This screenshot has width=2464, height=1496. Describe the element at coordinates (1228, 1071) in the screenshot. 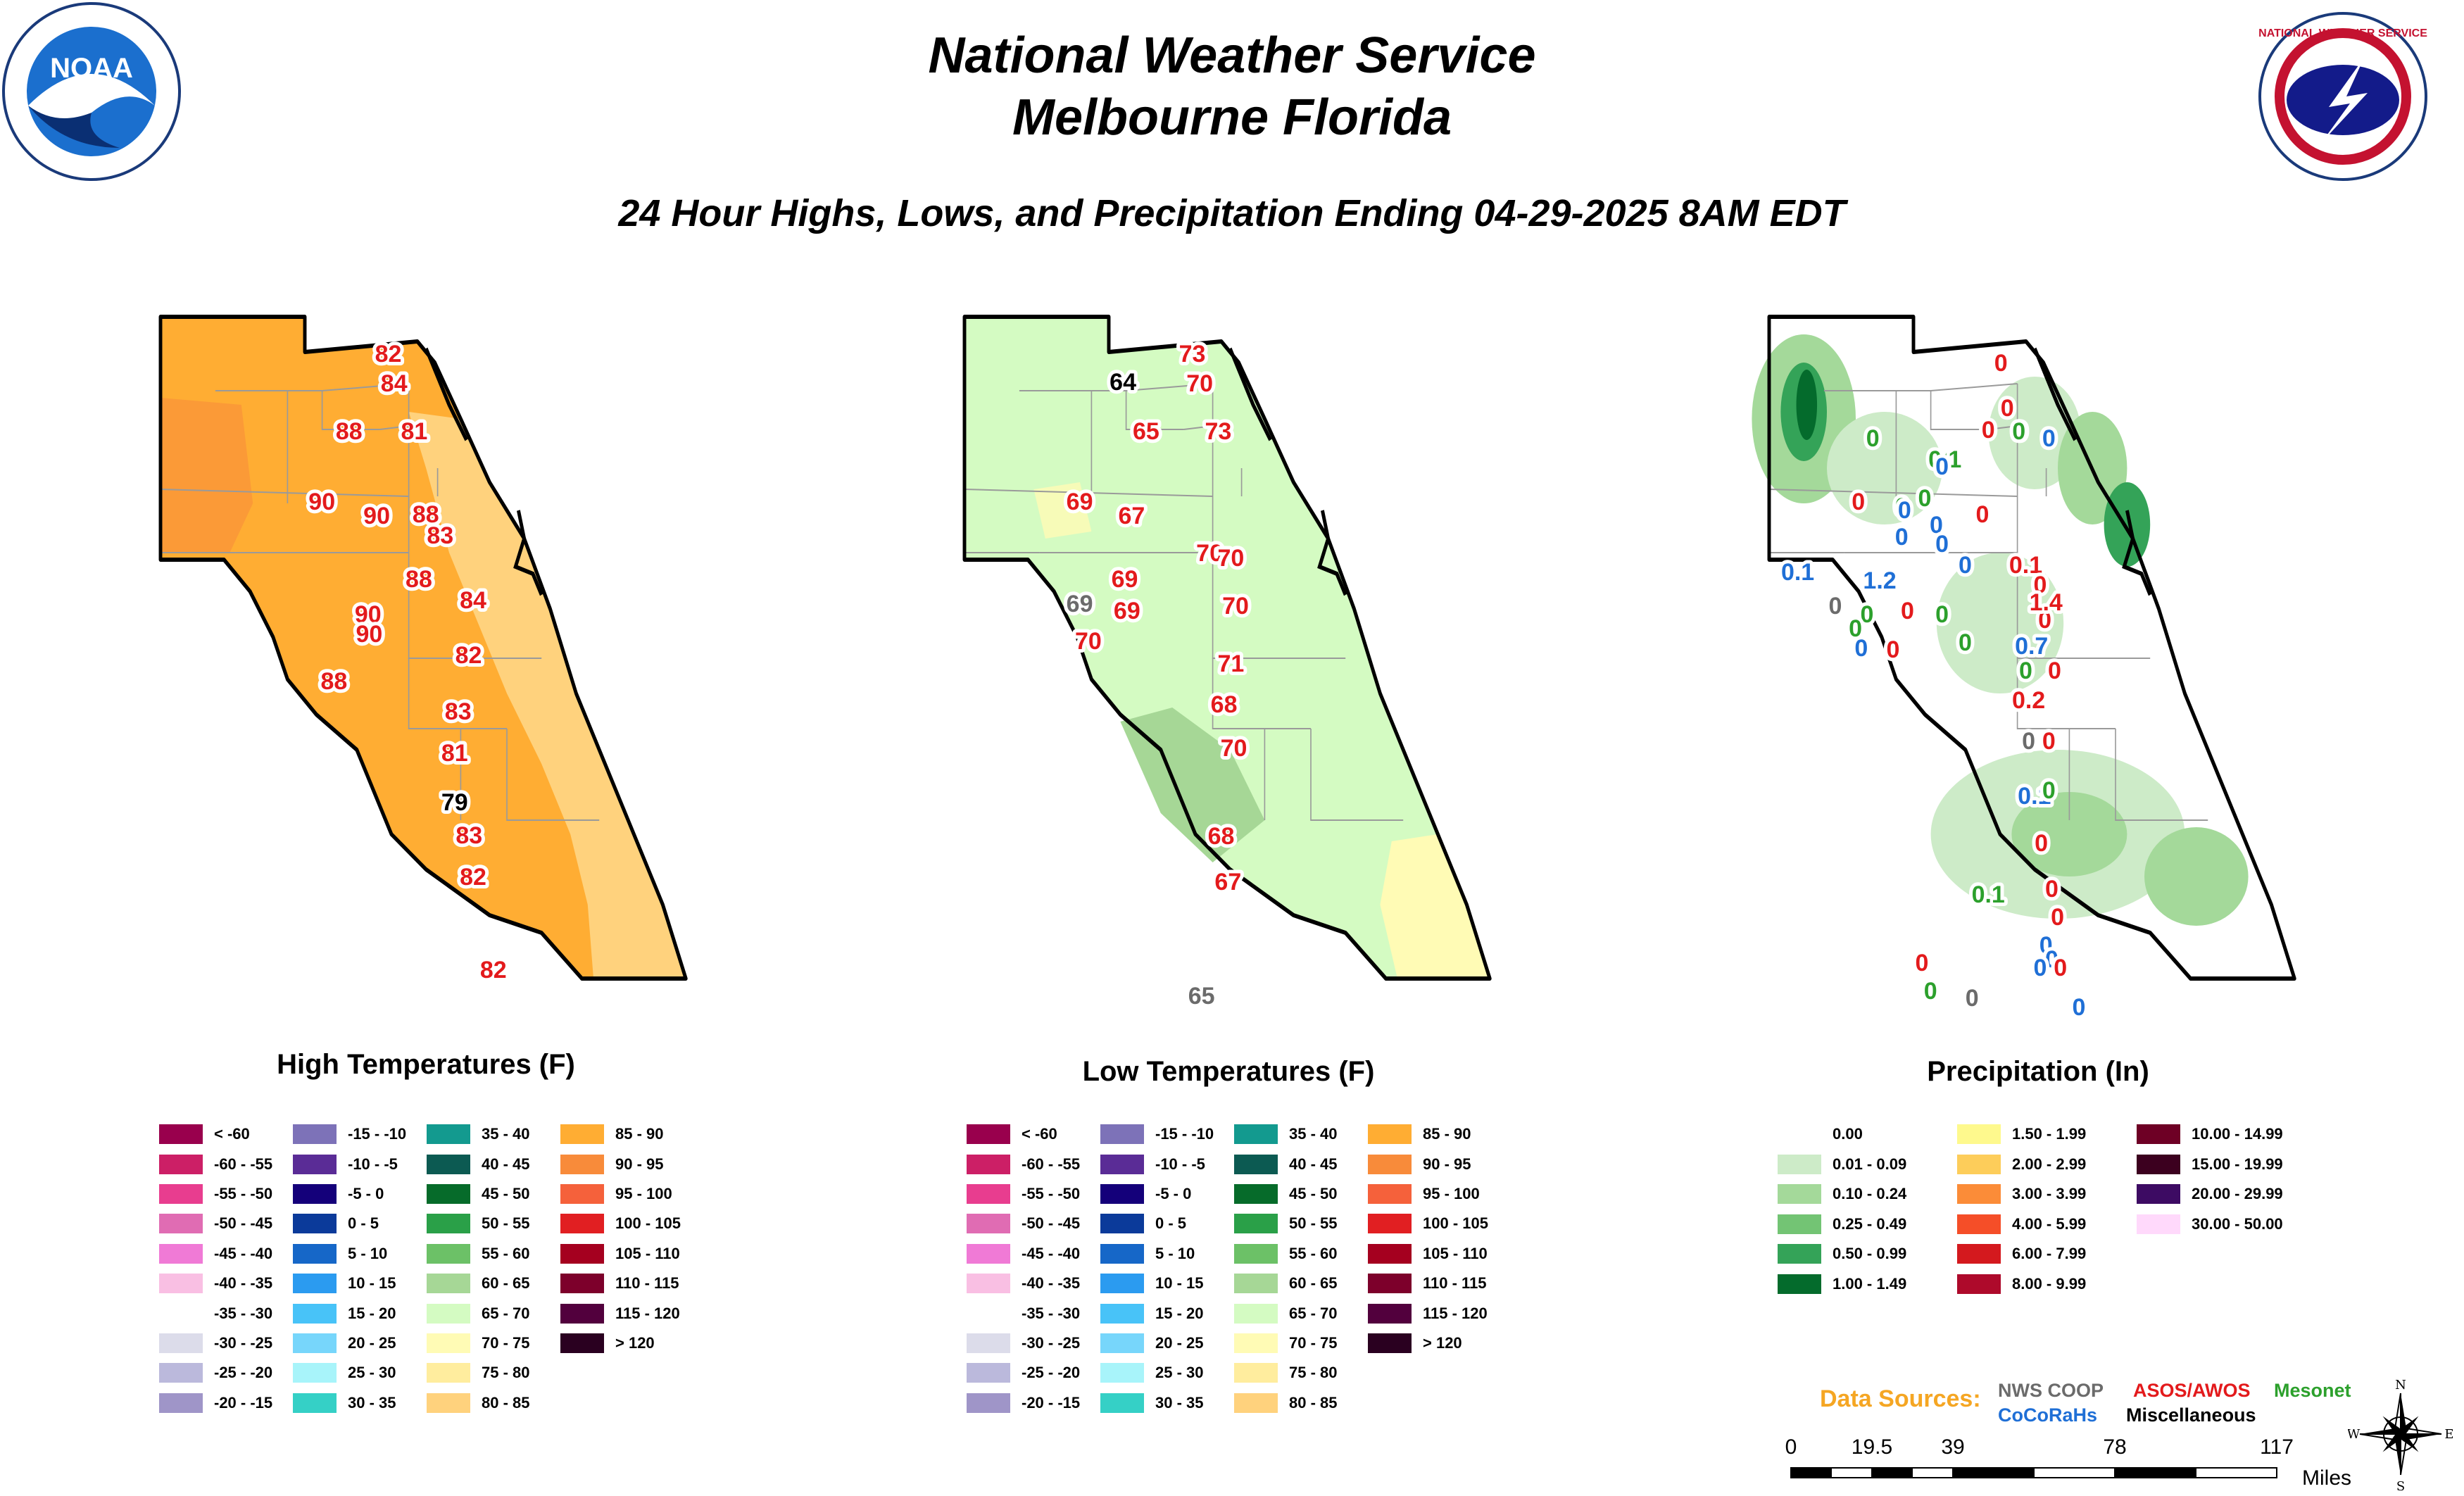

I see `low-temperature-title: Low Temperatures (F)` at that location.